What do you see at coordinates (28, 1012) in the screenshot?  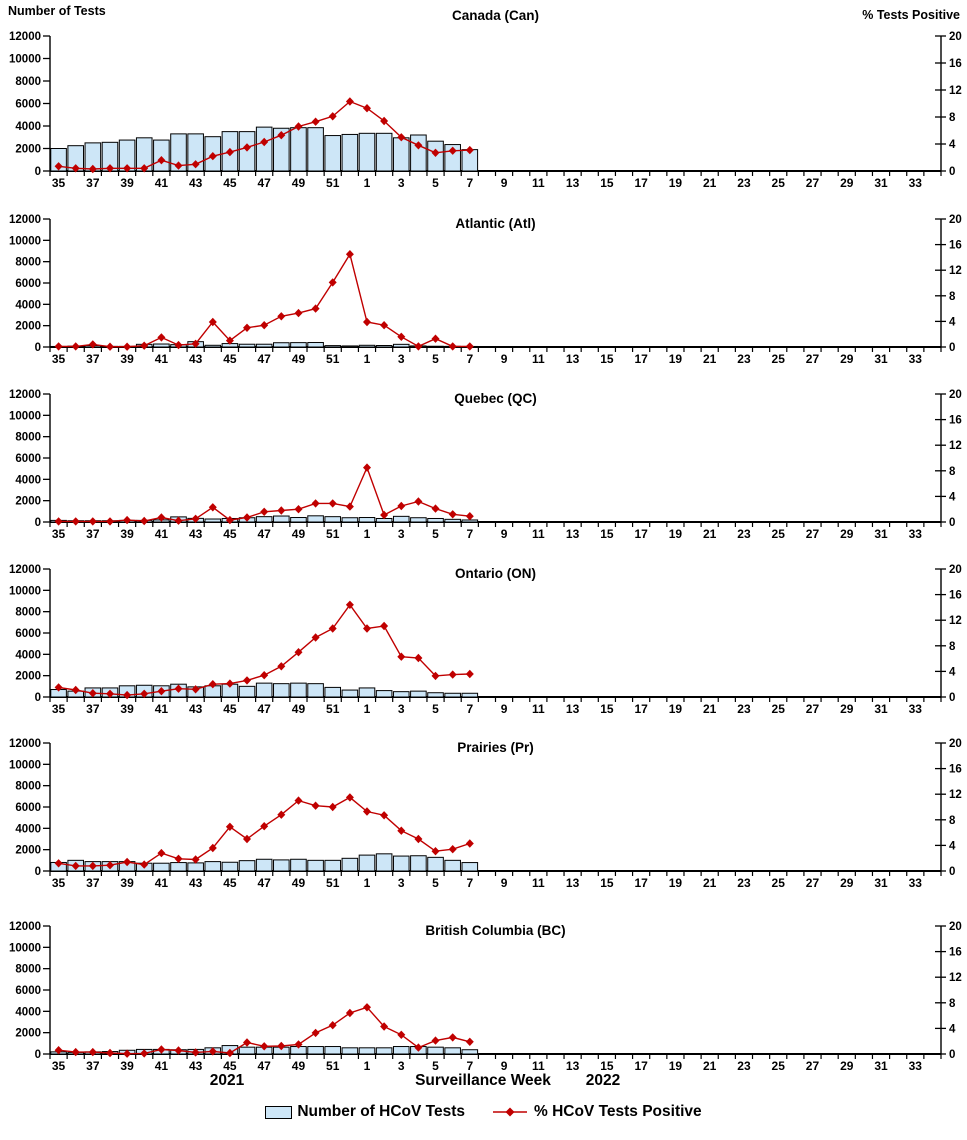 I see `left-tick-label: 4000` at bounding box center [28, 1012].